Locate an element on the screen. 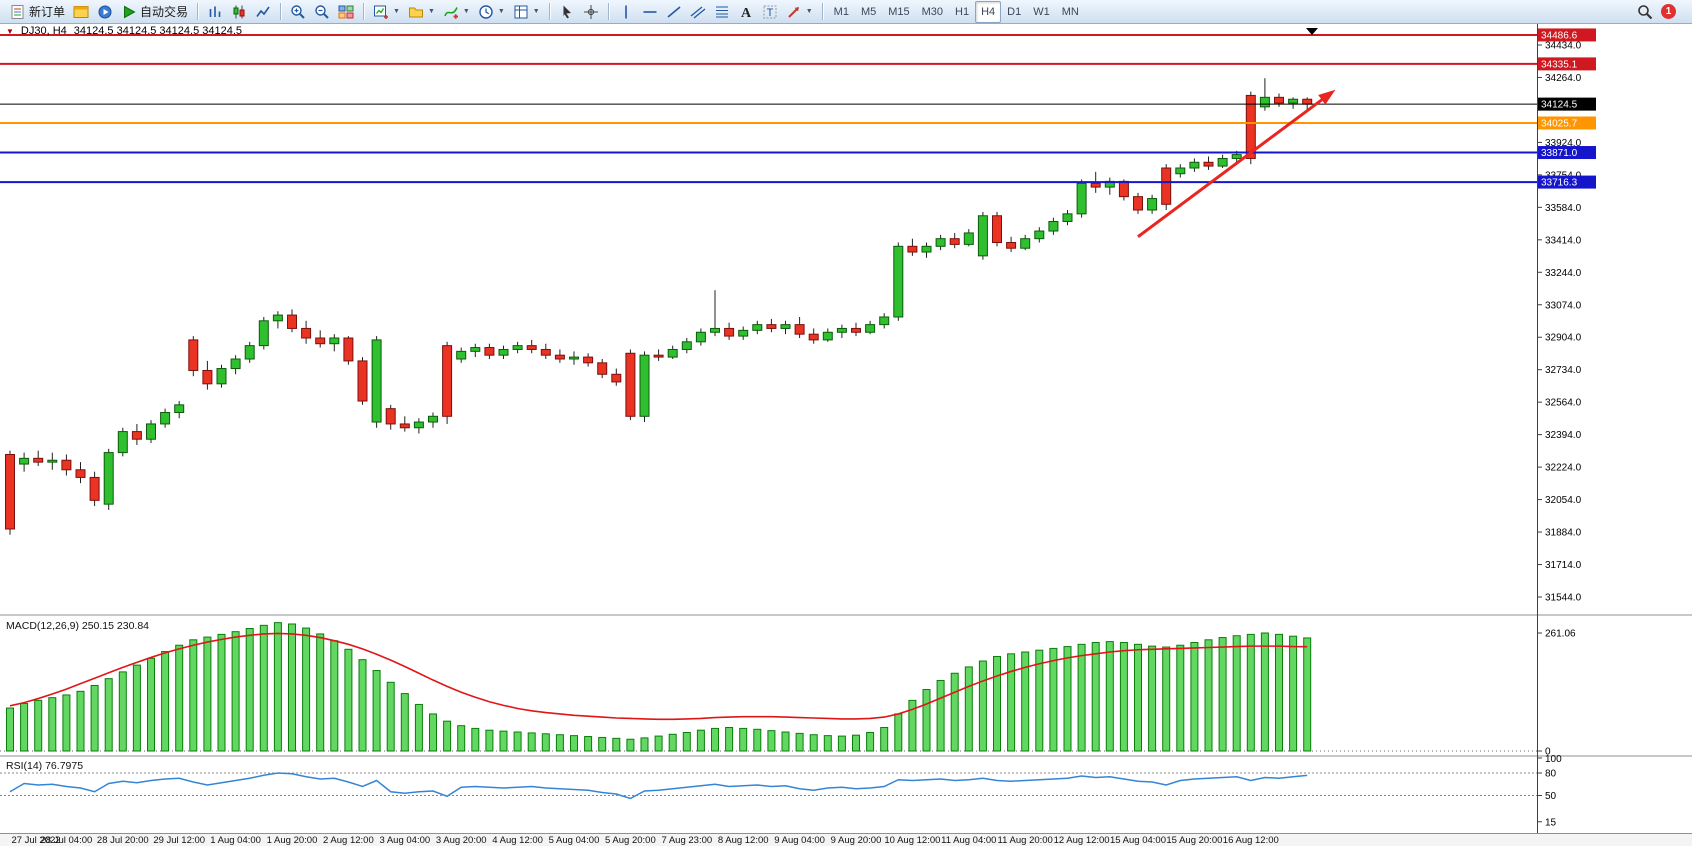 The image size is (1692, 846). tile-windows-button is located at coordinates (346, 12).